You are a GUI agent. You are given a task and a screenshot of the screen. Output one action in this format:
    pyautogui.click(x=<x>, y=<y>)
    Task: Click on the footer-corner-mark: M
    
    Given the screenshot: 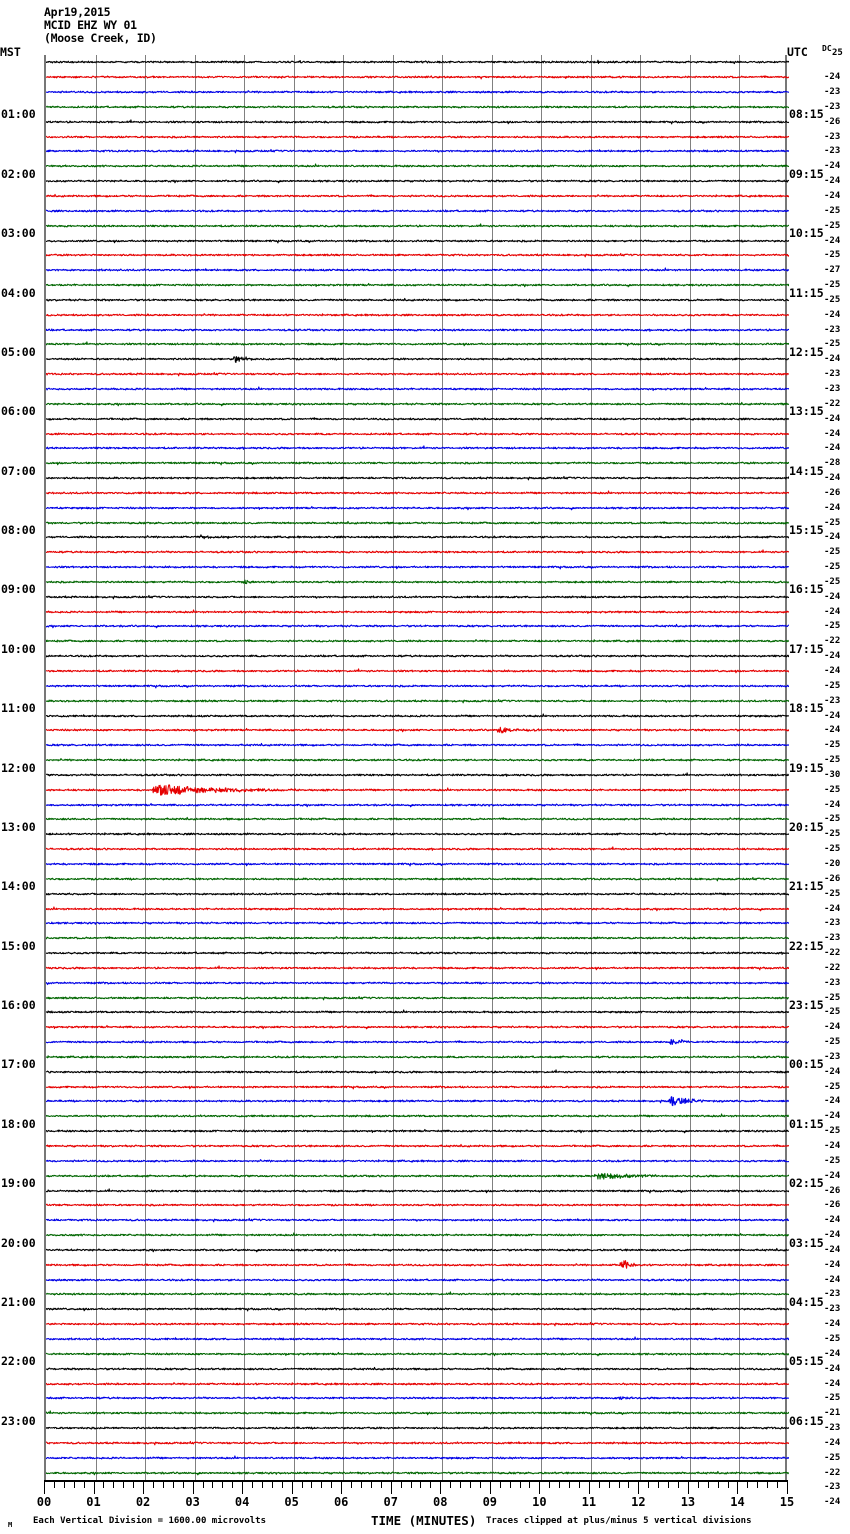 What is the action you would take?
    pyautogui.click(x=10, y=1525)
    